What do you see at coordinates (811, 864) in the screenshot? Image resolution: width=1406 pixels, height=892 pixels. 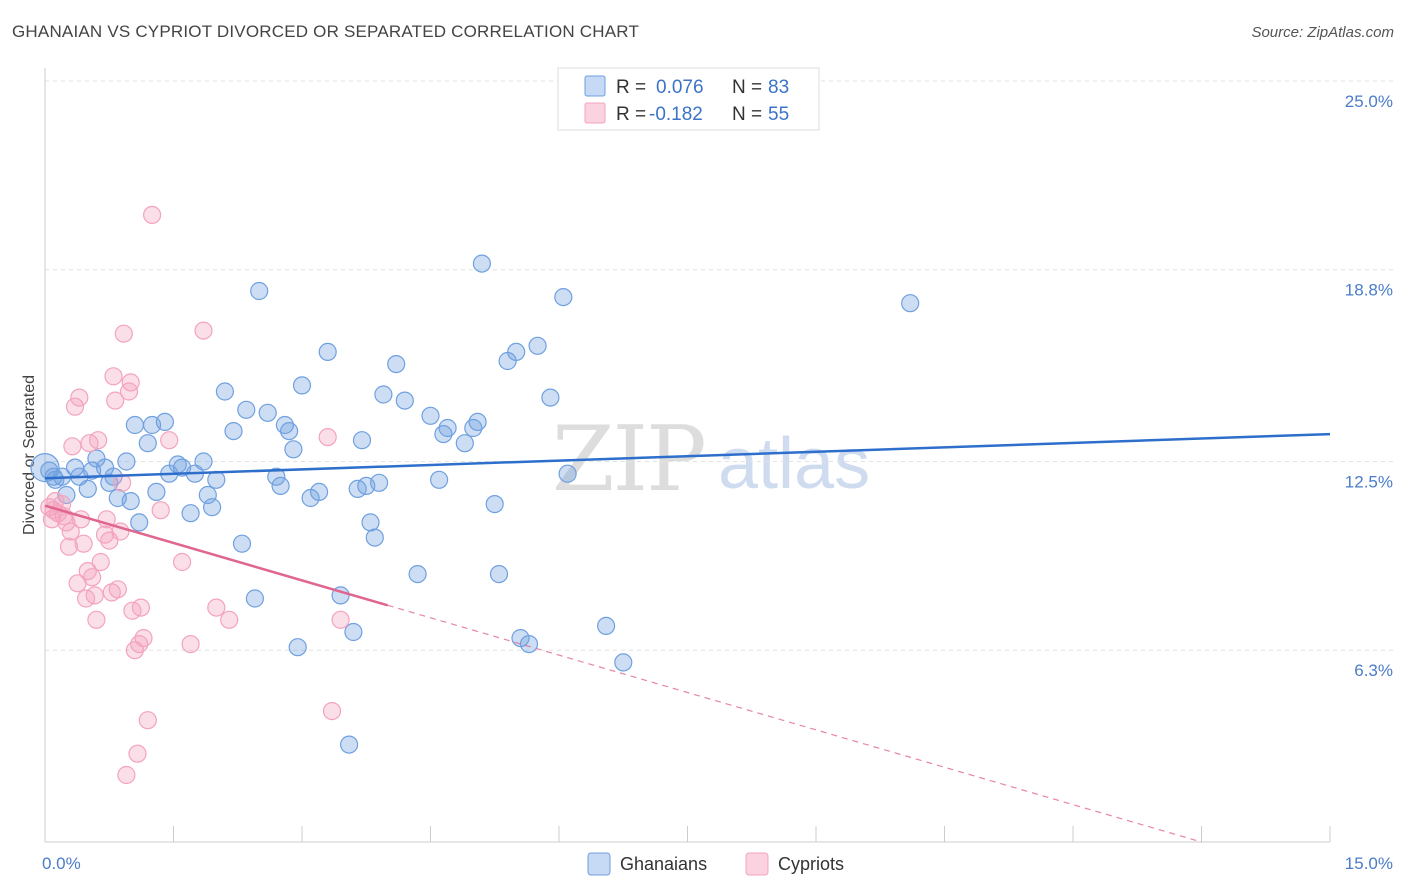 I see `bottom-legend-label-cypriots: Cypriots` at bounding box center [811, 864].